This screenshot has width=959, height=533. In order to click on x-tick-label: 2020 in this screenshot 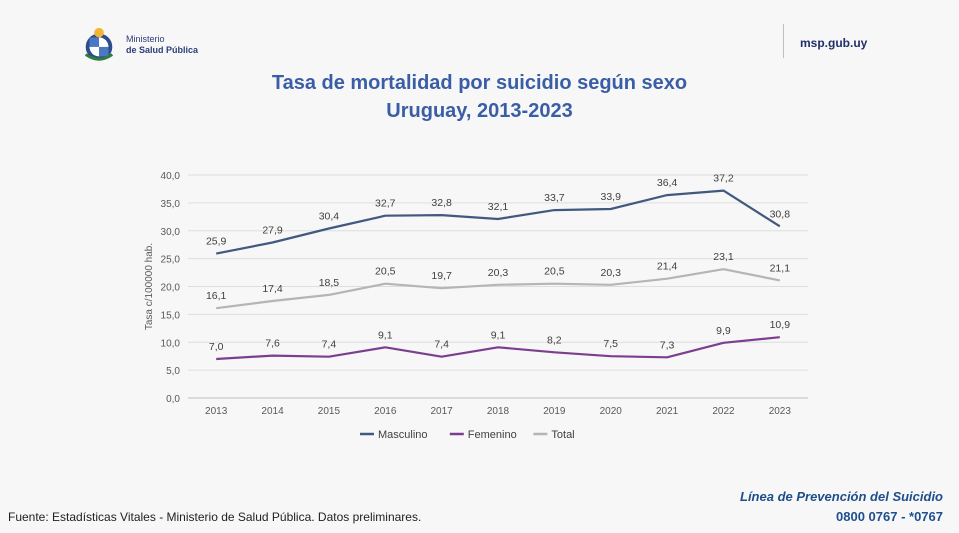, I will do `click(611, 411)`.